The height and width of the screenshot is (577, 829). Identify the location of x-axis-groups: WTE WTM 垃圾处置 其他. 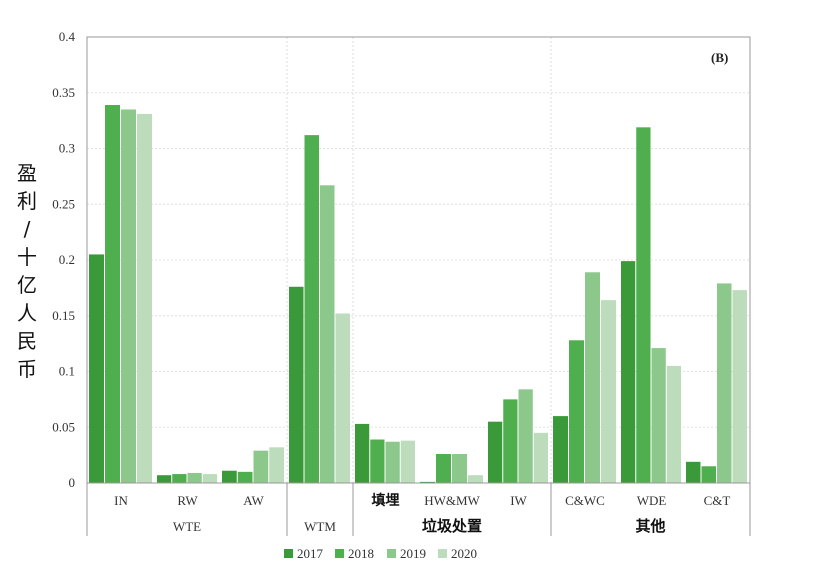
(419, 526).